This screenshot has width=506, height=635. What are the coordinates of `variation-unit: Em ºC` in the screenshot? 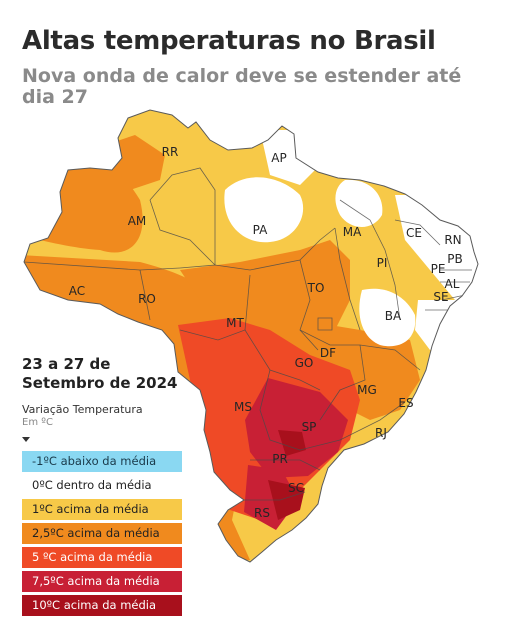 It's located at (37, 422).